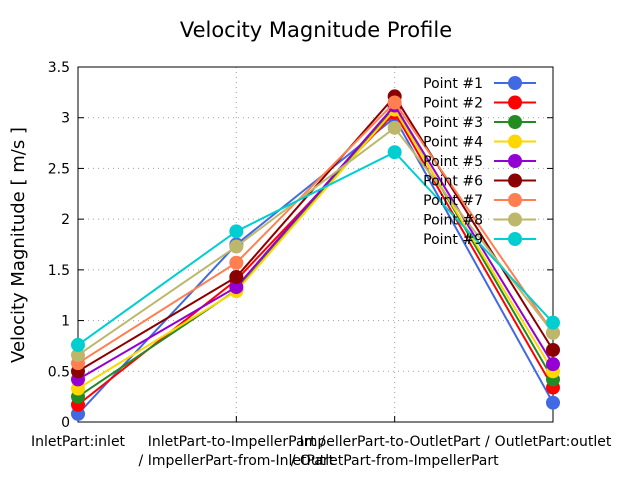  I want to click on x-tick-label: InletPart:inlet, so click(78, 442).